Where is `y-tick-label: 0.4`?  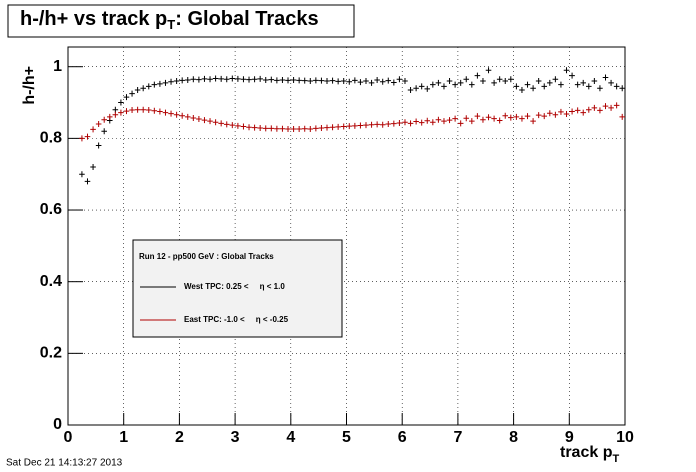 y-tick-label: 0.4 is located at coordinates (51, 281).